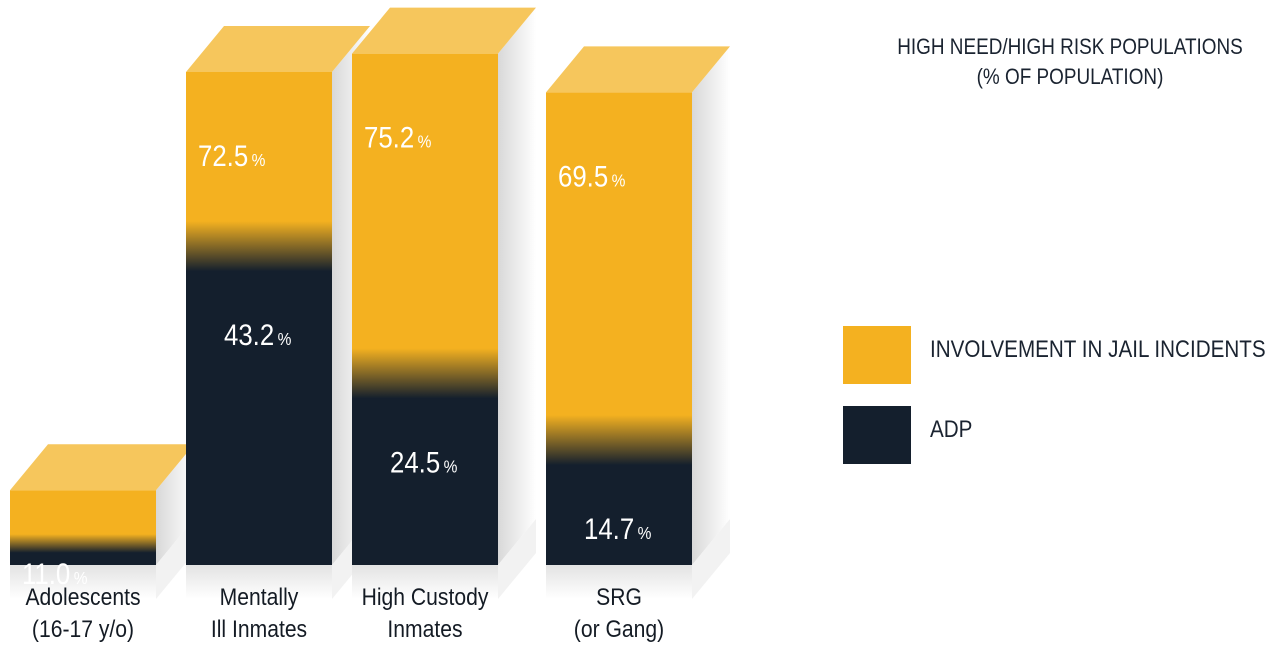 This screenshot has width=1281, height=650. I want to click on legend-swatch-adp, so click(877, 435).